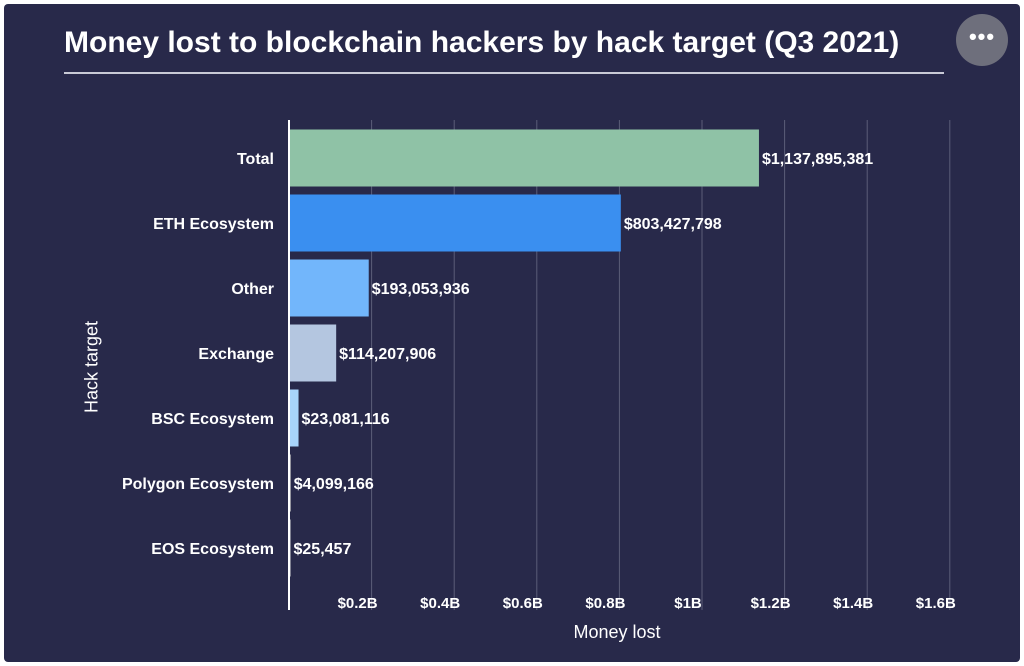 The width and height of the screenshot is (1024, 666). Describe the element at coordinates (236, 354) in the screenshot. I see `category-label: Exchange` at that location.